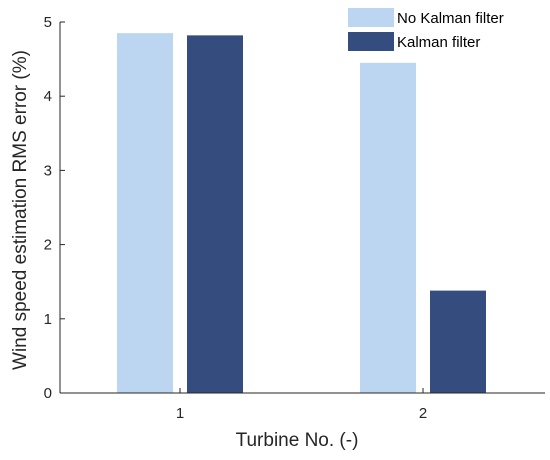 The image size is (550, 460). What do you see at coordinates (48, 393) in the screenshot?
I see `y-tick-label: 0` at bounding box center [48, 393].